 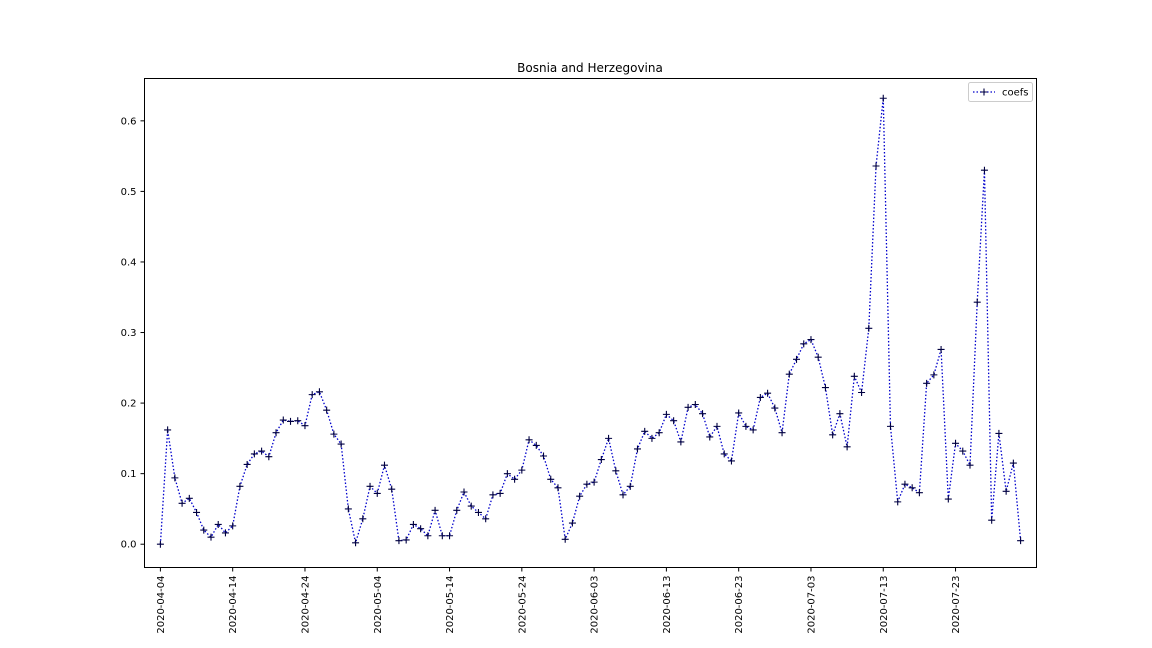 I want to click on y-tick-label: 0.6, so click(x=129, y=121).